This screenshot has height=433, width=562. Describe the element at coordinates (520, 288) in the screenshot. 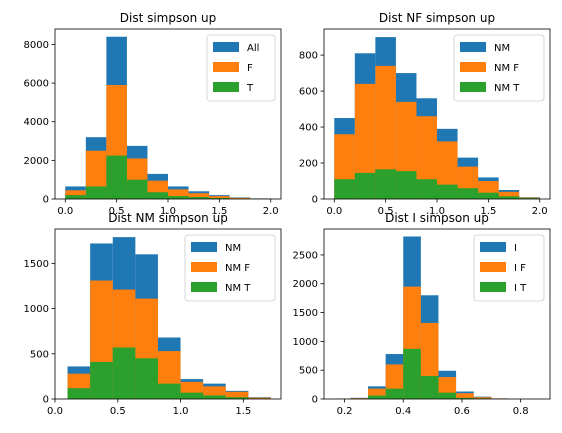

I see `legend-label: I T` at that location.